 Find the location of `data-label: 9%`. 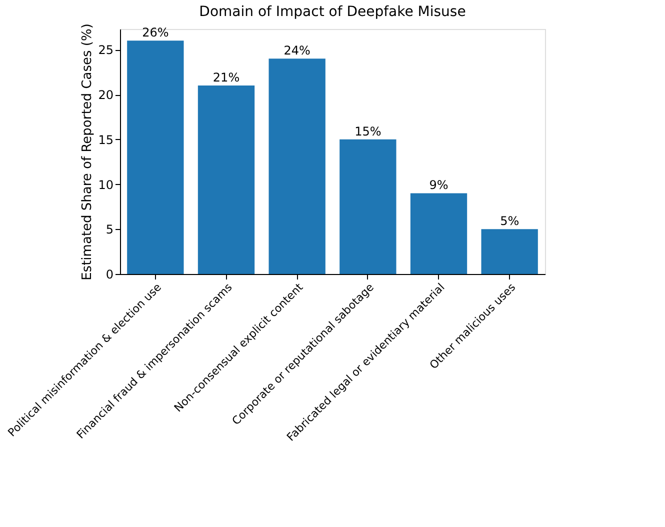

data-label: 9% is located at coordinates (438, 185).